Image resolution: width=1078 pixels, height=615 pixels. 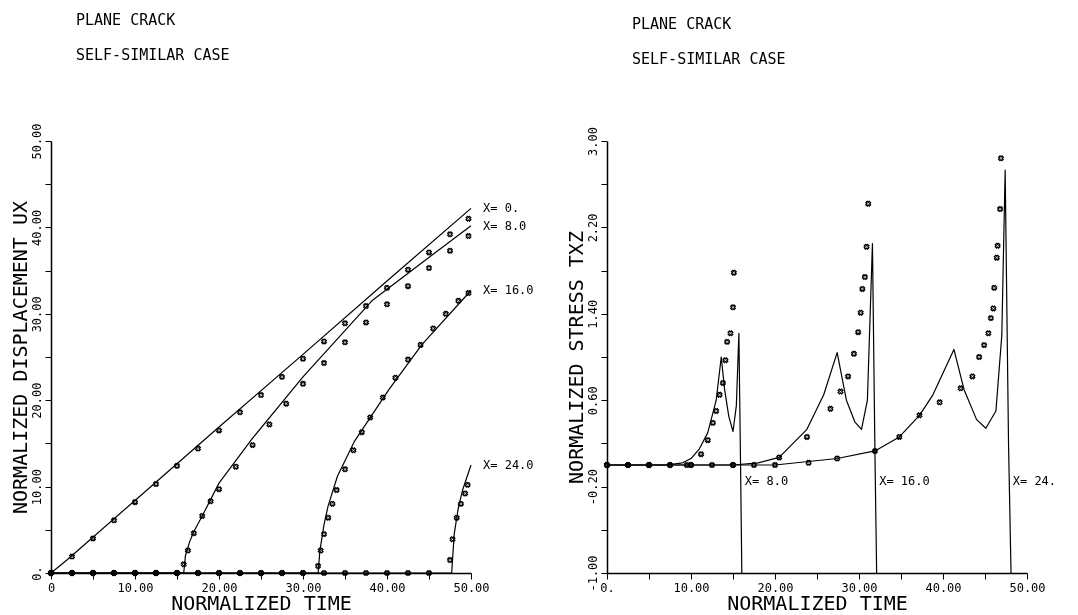 What do you see at coordinates (36, 400) in the screenshot?
I see `y-tick-label: 20.00` at bounding box center [36, 400].